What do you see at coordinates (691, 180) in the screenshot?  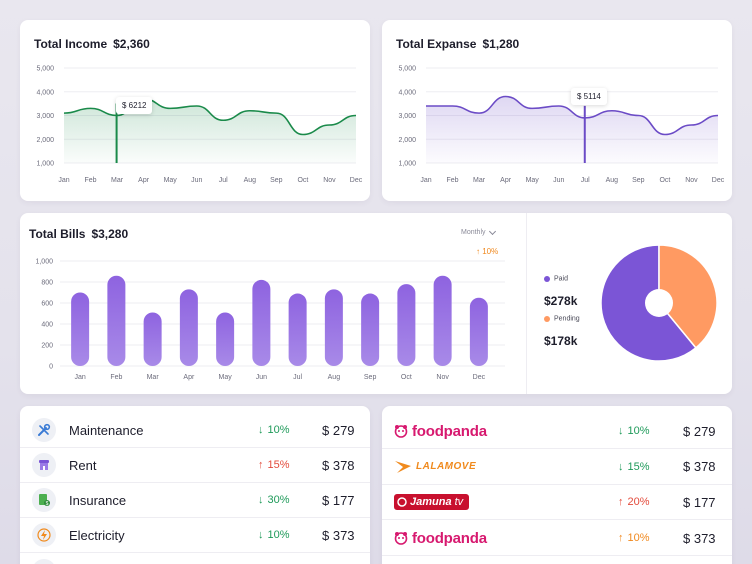 I see `x-tick-label: Nov` at bounding box center [691, 180].